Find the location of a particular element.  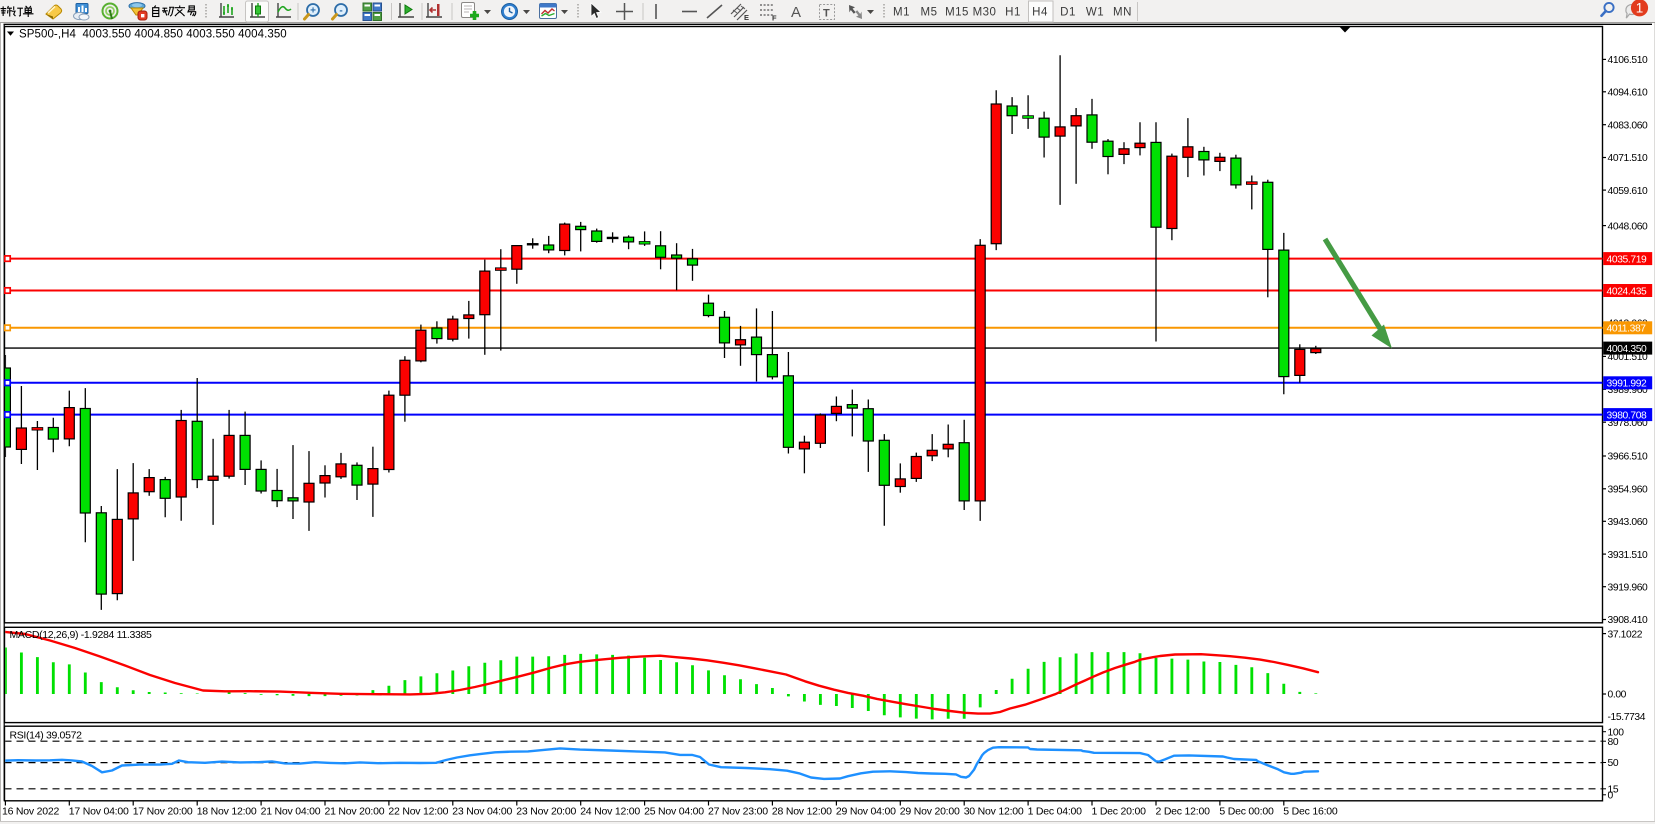

svg-text: 16 Nov 2022 is located at coordinates (31, 811).